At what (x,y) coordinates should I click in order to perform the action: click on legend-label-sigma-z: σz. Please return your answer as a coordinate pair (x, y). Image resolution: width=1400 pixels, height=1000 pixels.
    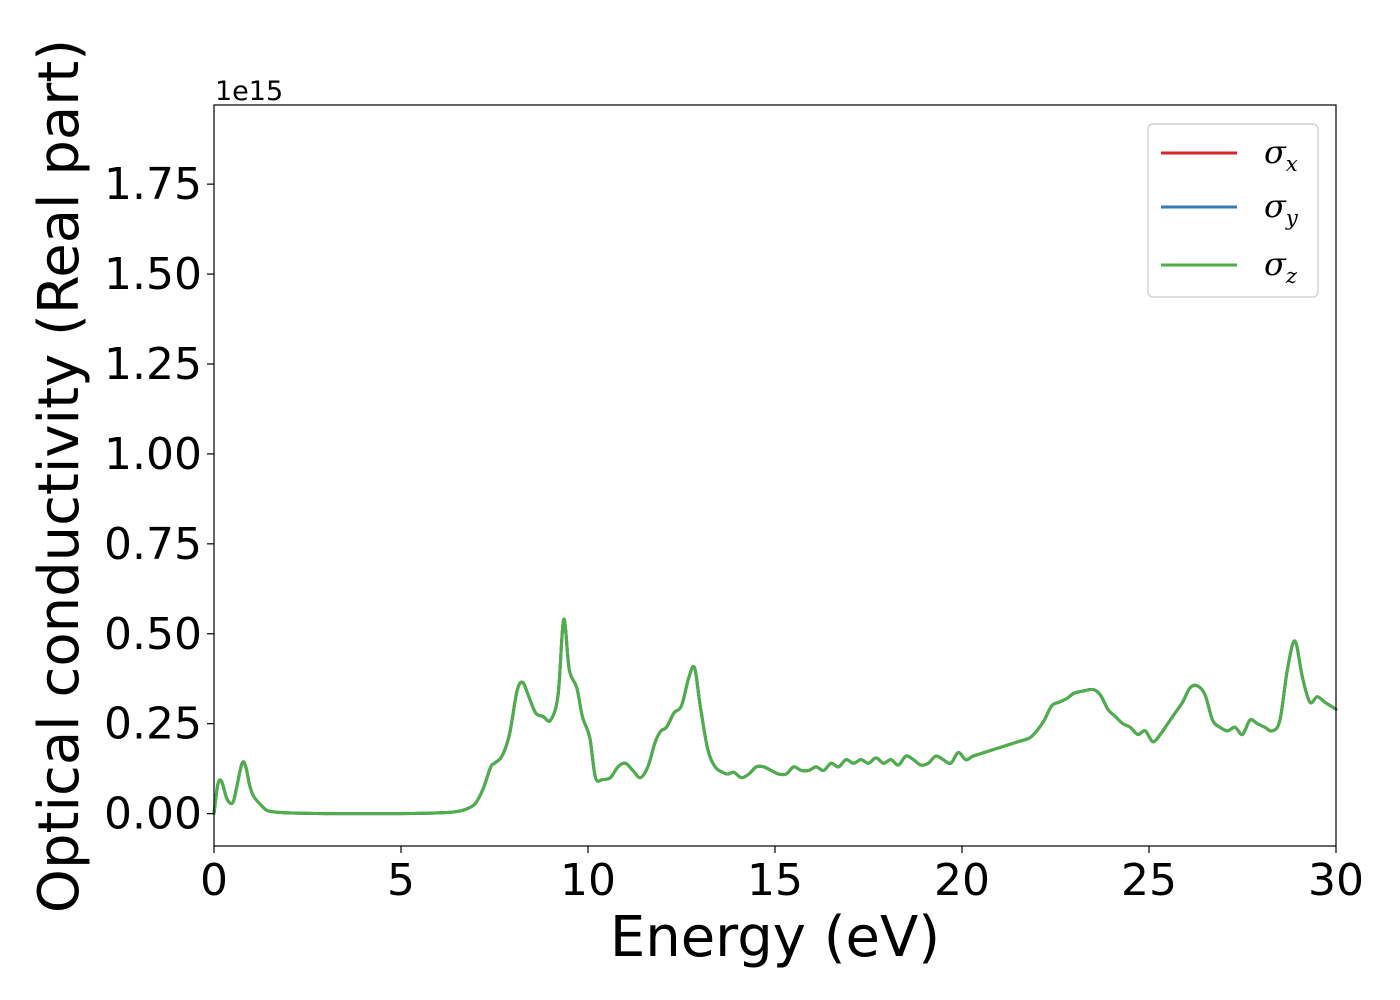
    Looking at the image, I should click on (1281, 266).